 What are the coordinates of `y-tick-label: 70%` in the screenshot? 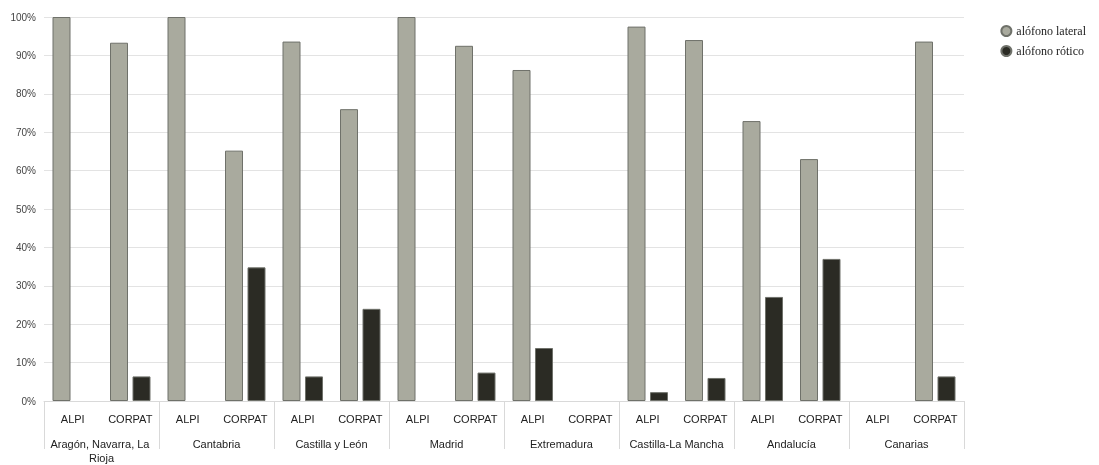 It's located at (26, 132).